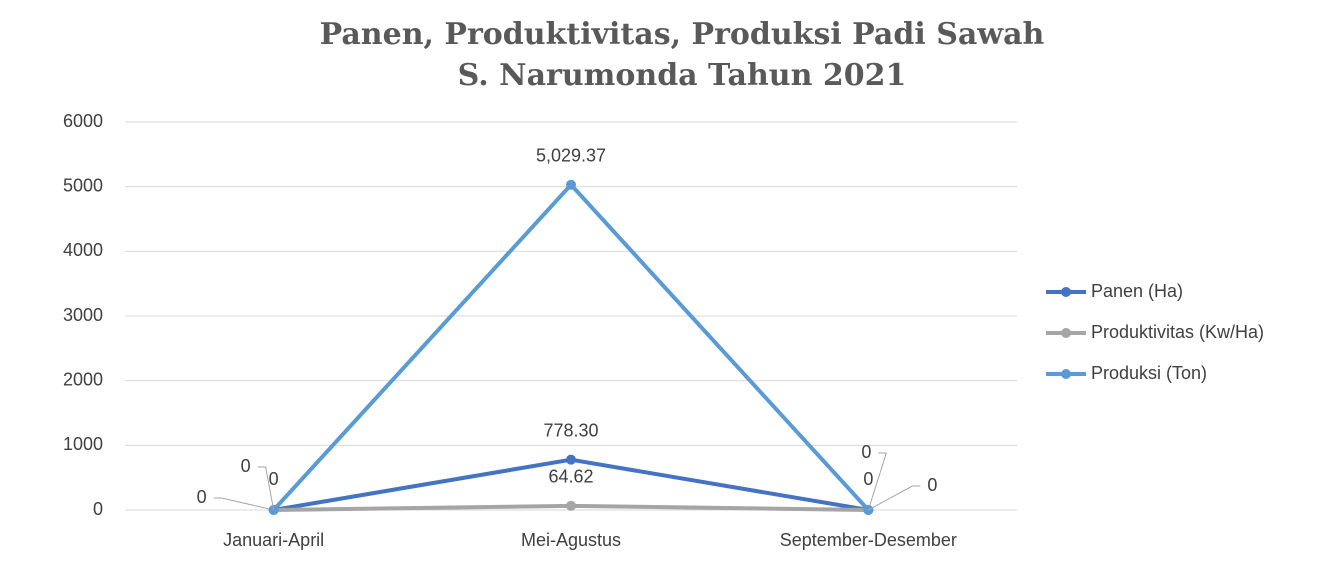 This screenshot has width=1328, height=580. What do you see at coordinates (571, 156) in the screenshot?
I see `data-label: 5,029.37` at bounding box center [571, 156].